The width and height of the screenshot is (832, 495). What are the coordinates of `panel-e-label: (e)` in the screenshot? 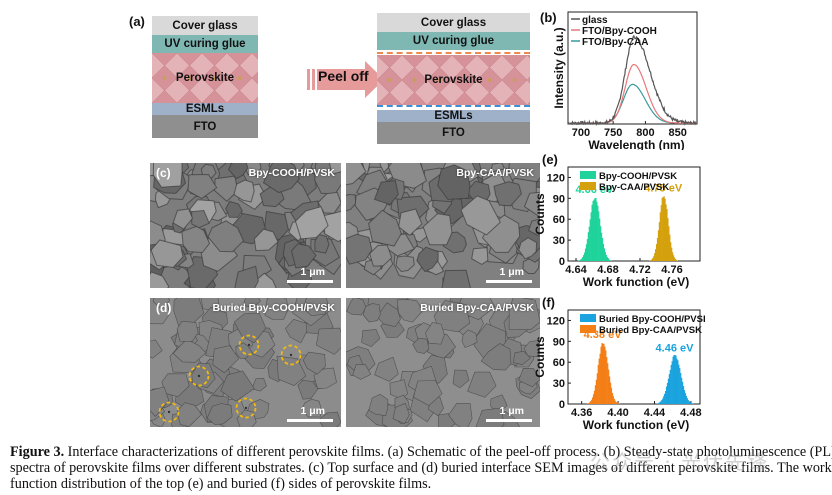 It's located at (550, 159).